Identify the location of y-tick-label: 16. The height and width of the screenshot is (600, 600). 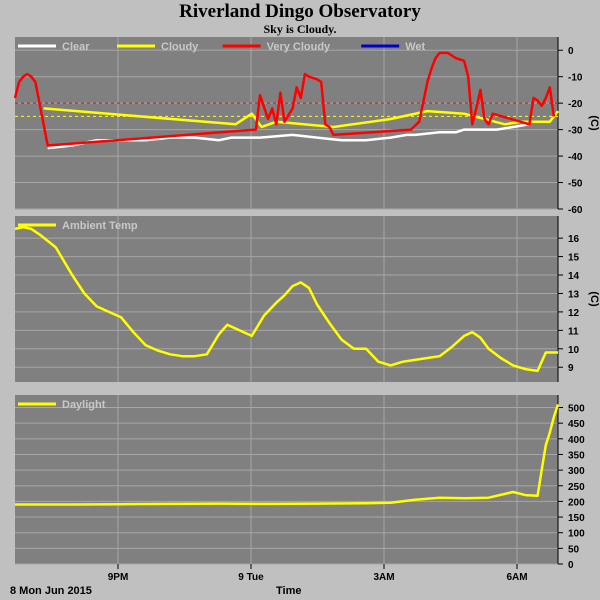
(574, 239).